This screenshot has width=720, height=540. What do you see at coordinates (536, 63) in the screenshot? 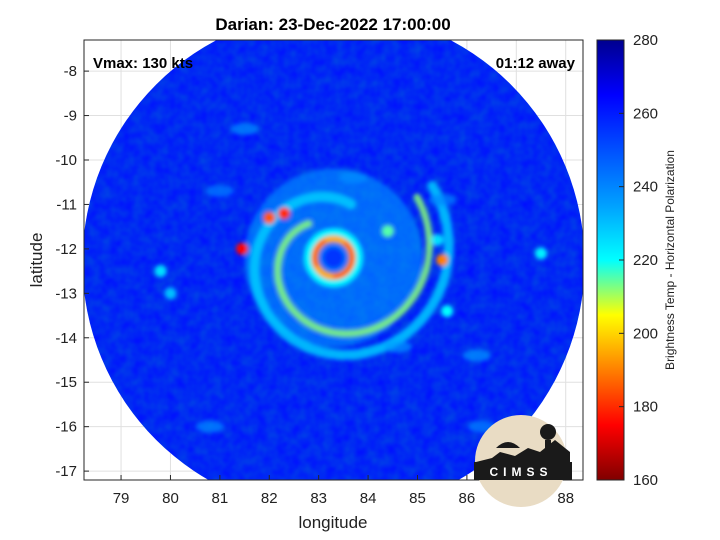
I see `time-away-annotation: 01:12 away` at bounding box center [536, 63].